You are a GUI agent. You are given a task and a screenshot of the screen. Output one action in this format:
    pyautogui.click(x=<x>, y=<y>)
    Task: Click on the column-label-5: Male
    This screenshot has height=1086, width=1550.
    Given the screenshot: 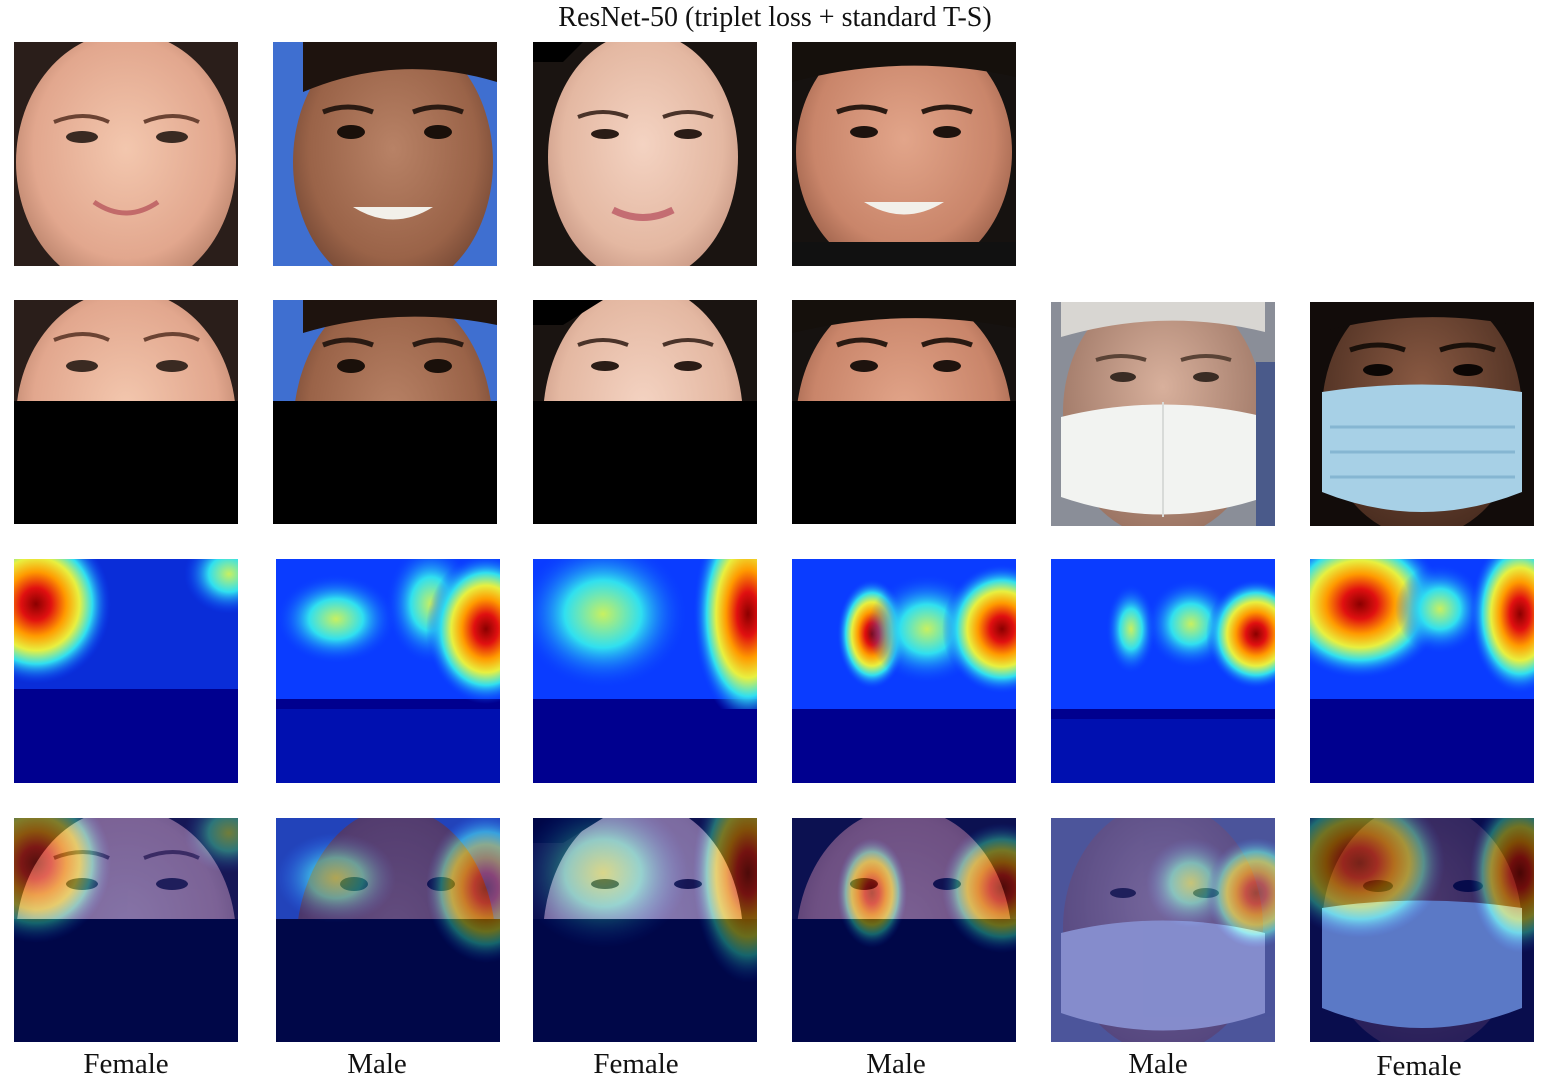 What is the action you would take?
    pyautogui.click(x=1158, y=1064)
    